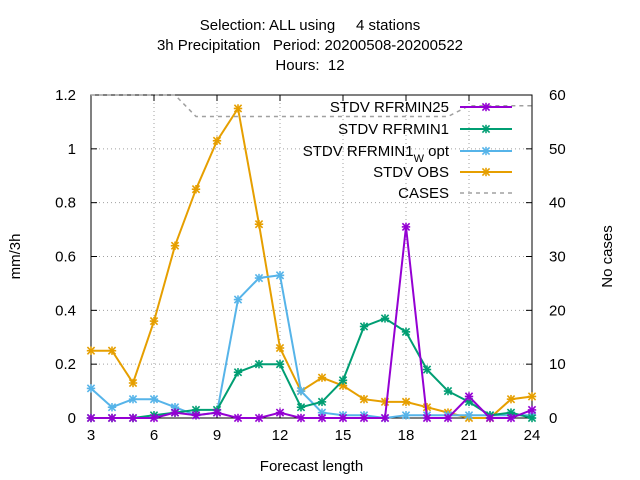  Describe the element at coordinates (455, 193) in the screenshot. I see `legend-entry: CASES` at that location.